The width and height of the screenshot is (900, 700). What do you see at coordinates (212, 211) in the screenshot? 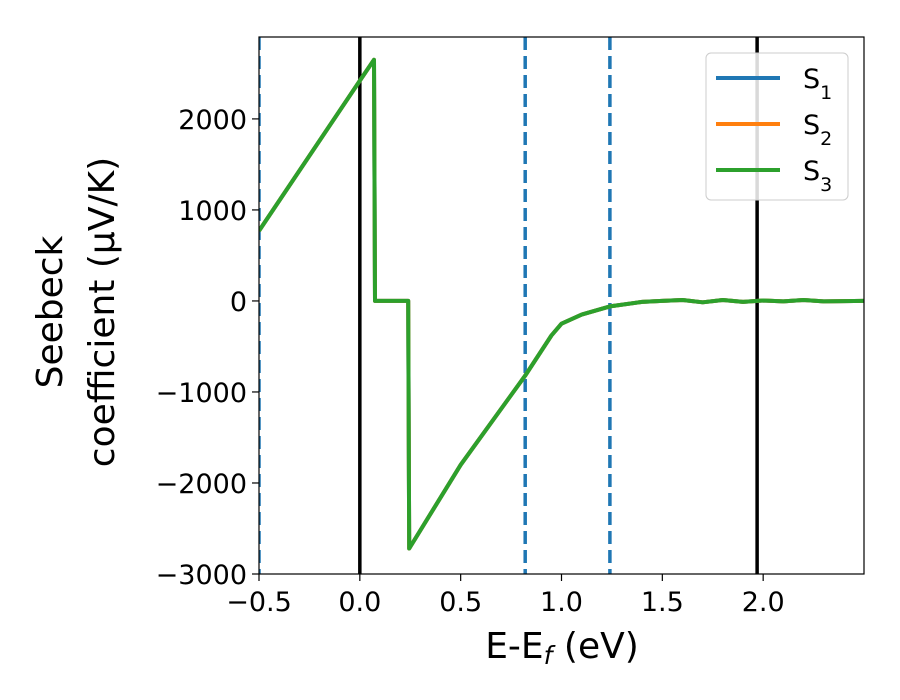
I see `y-tick-label: 1000` at bounding box center [212, 211].